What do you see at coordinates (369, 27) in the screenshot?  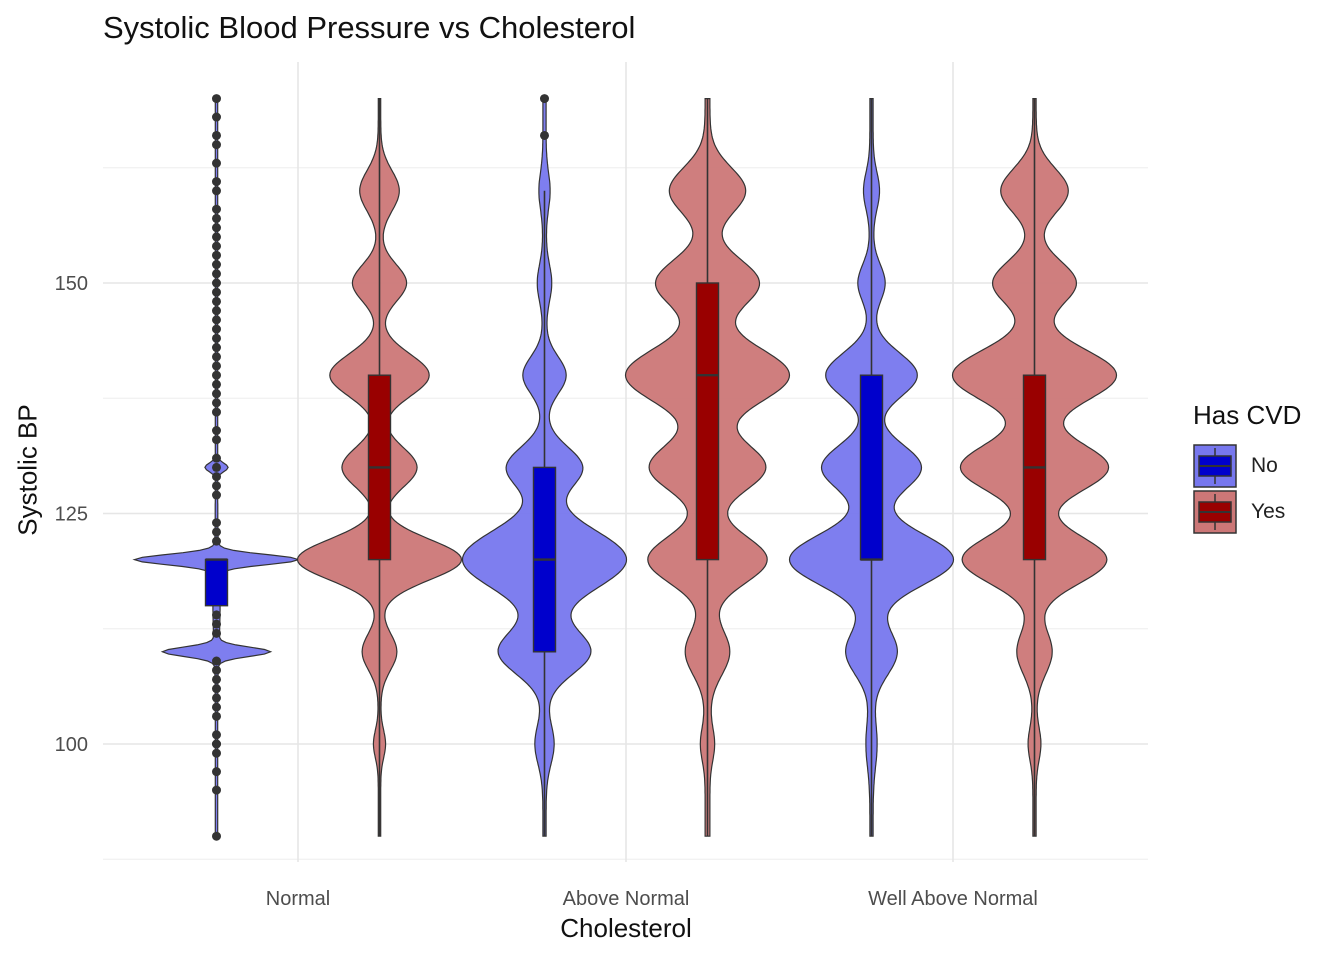 I see `chart-title: Systolic Blood Pressure vs Cholesterol` at bounding box center [369, 27].